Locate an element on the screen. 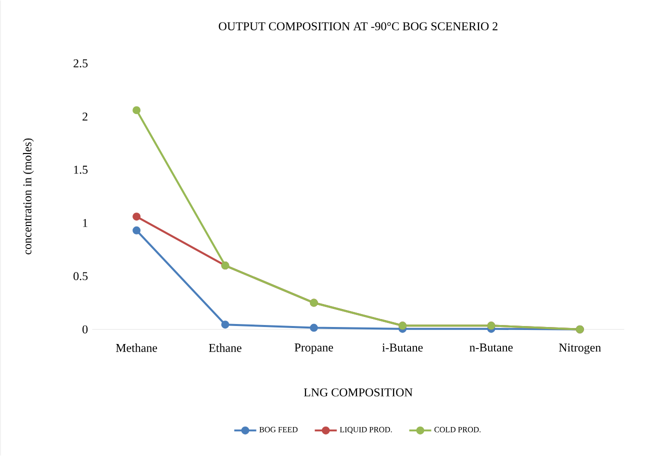  x-axis-title: LNG COMPOSITION is located at coordinates (358, 392).